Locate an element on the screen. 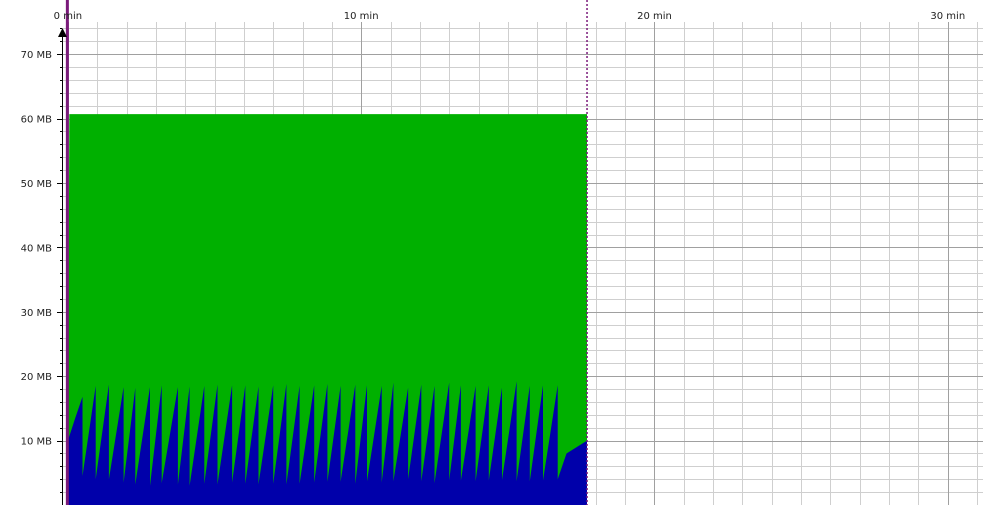  x-tick-label: 20 min is located at coordinates (654, 16).